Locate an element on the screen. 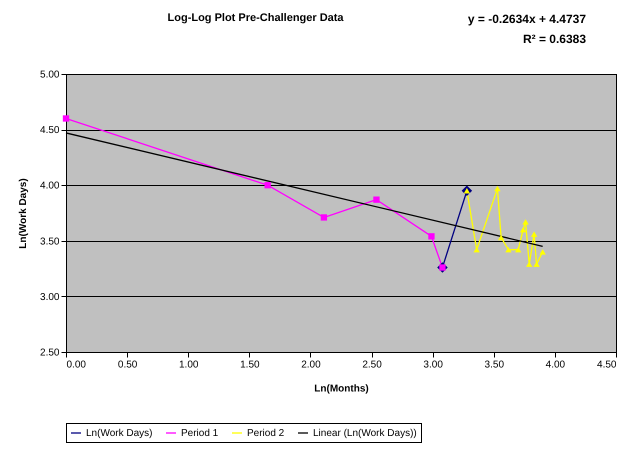 The image size is (624, 455). y-tick-label: 2.50 is located at coordinates (50, 353).